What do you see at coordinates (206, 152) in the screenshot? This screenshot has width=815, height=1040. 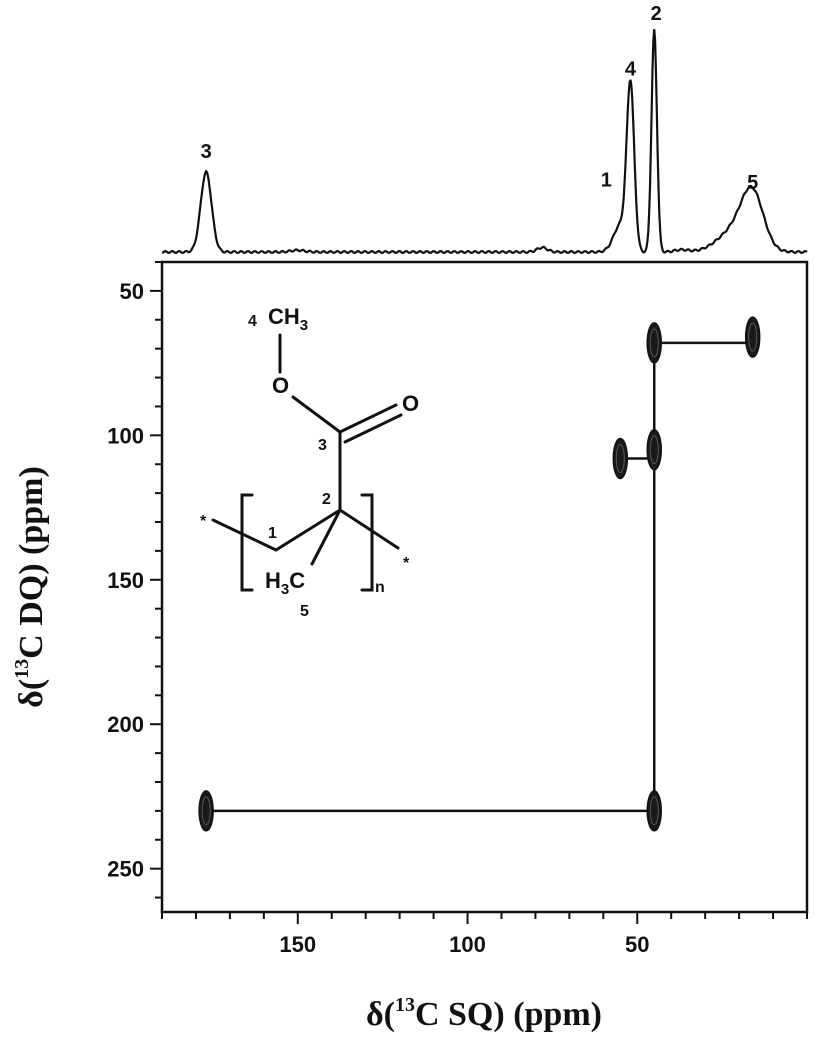 I see `peak-label-3: 3` at bounding box center [206, 152].